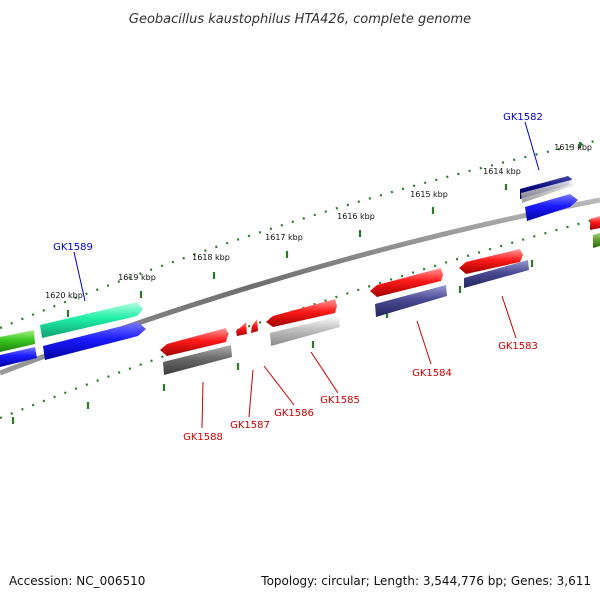 This screenshot has height=600, width=600. I want to click on gene-label-gk1588: GK1588, so click(203, 437).